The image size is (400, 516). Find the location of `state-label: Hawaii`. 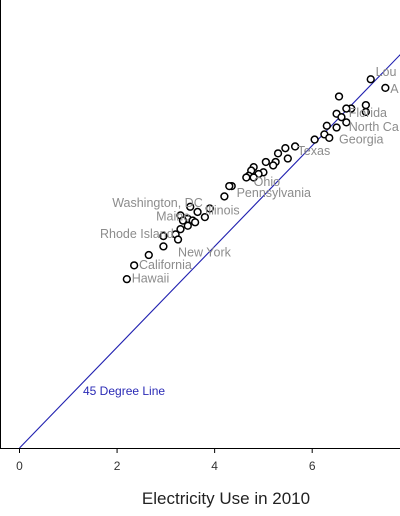

state-label: Hawaii is located at coordinates (151, 279).